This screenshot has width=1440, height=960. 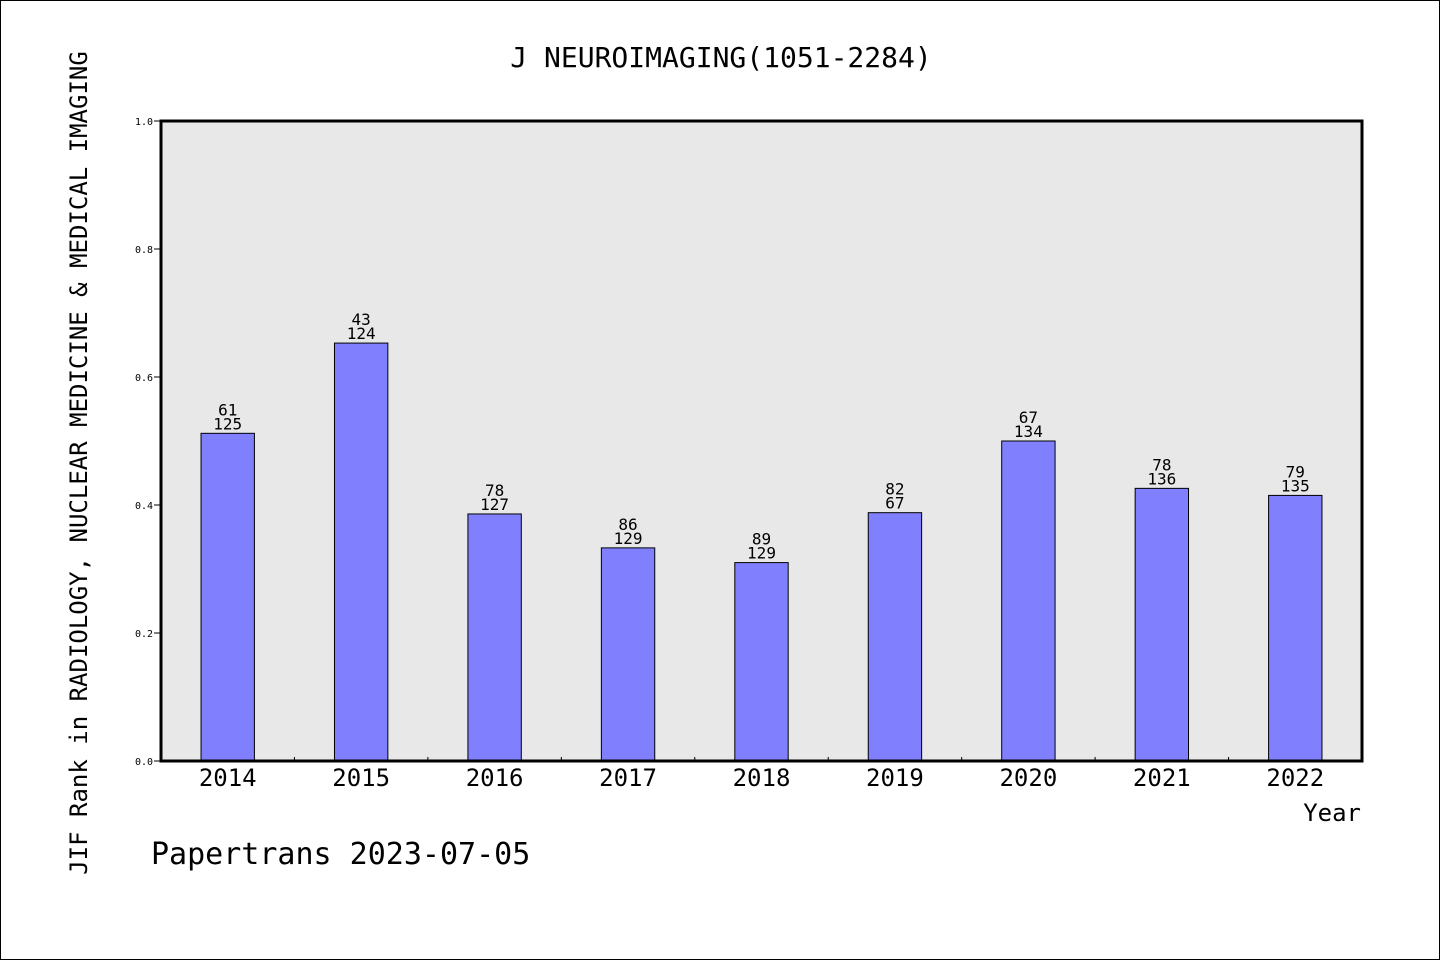 I want to click on x-tick-label: 2014, so click(x=228, y=778).